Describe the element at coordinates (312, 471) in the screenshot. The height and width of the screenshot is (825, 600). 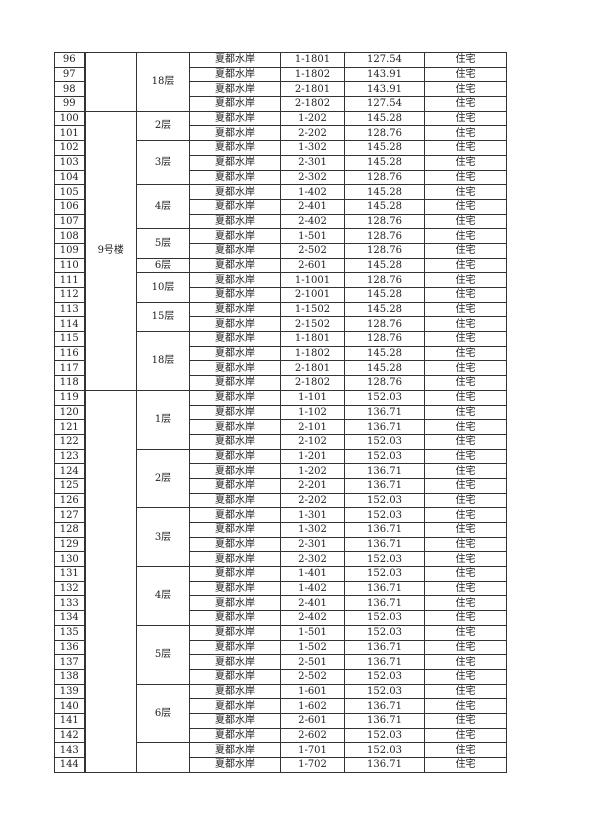
I see `unit-number-cell: 1-202` at that location.